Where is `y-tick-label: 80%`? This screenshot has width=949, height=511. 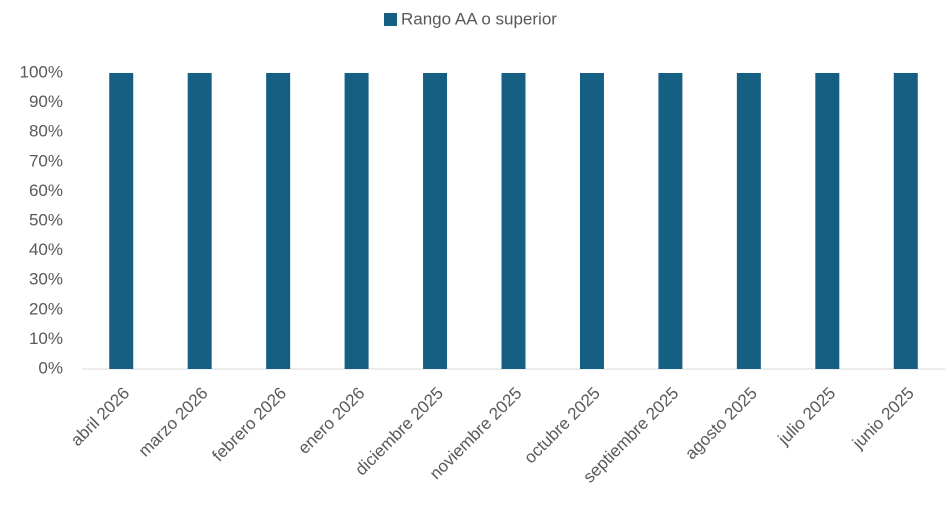
y-tick-label: 80% is located at coordinates (46, 131).